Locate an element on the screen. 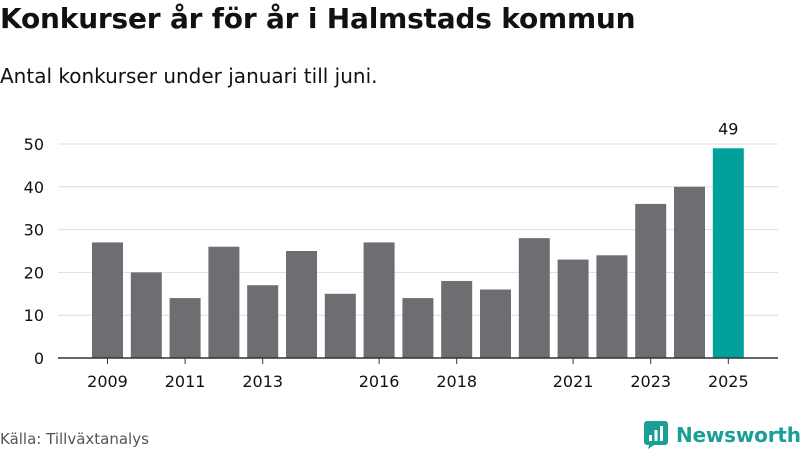 This screenshot has width=800, height=450. chart-subtitle: Antal konkurser under januari till juni. is located at coordinates (189, 76).